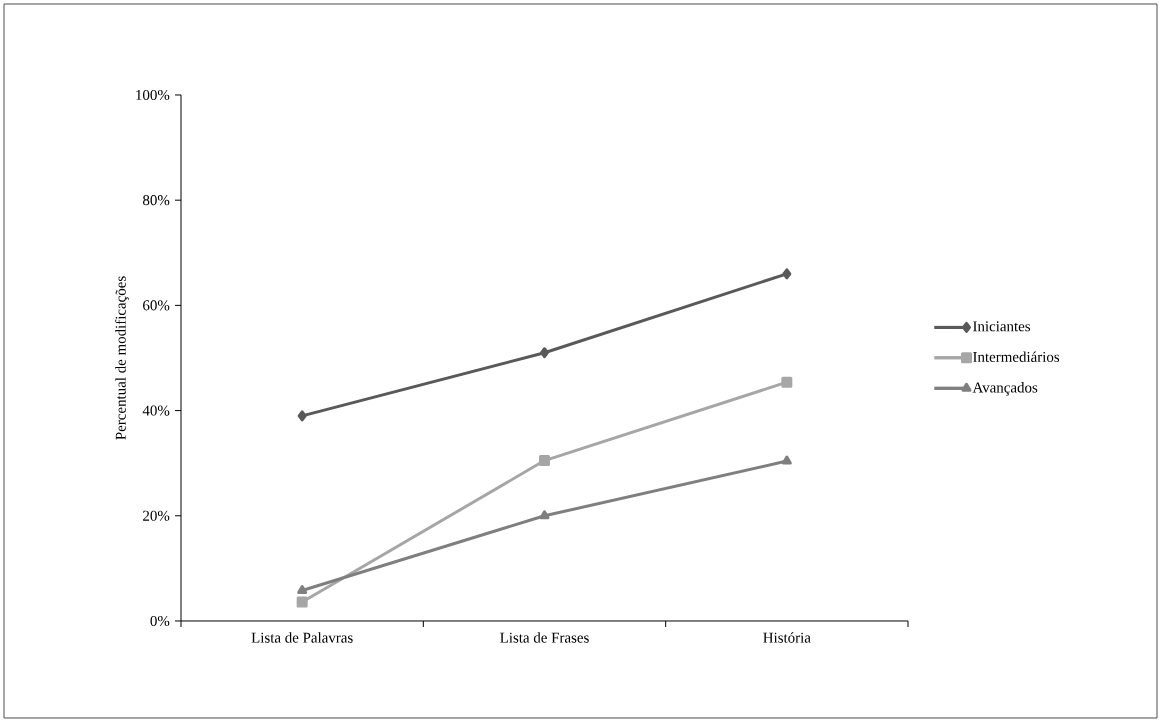  What do you see at coordinates (156, 410) in the screenshot?
I see `y-tick-label: 40%` at bounding box center [156, 410].